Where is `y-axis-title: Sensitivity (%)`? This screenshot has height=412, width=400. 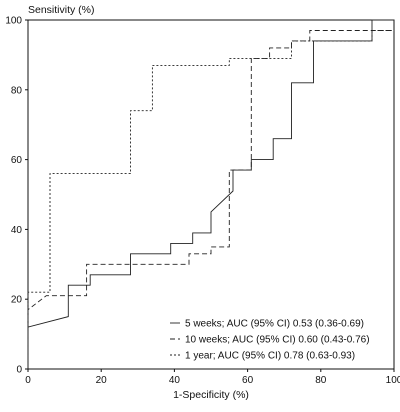
y-axis-title: Sensitivity (%) is located at coordinates (61, 10).